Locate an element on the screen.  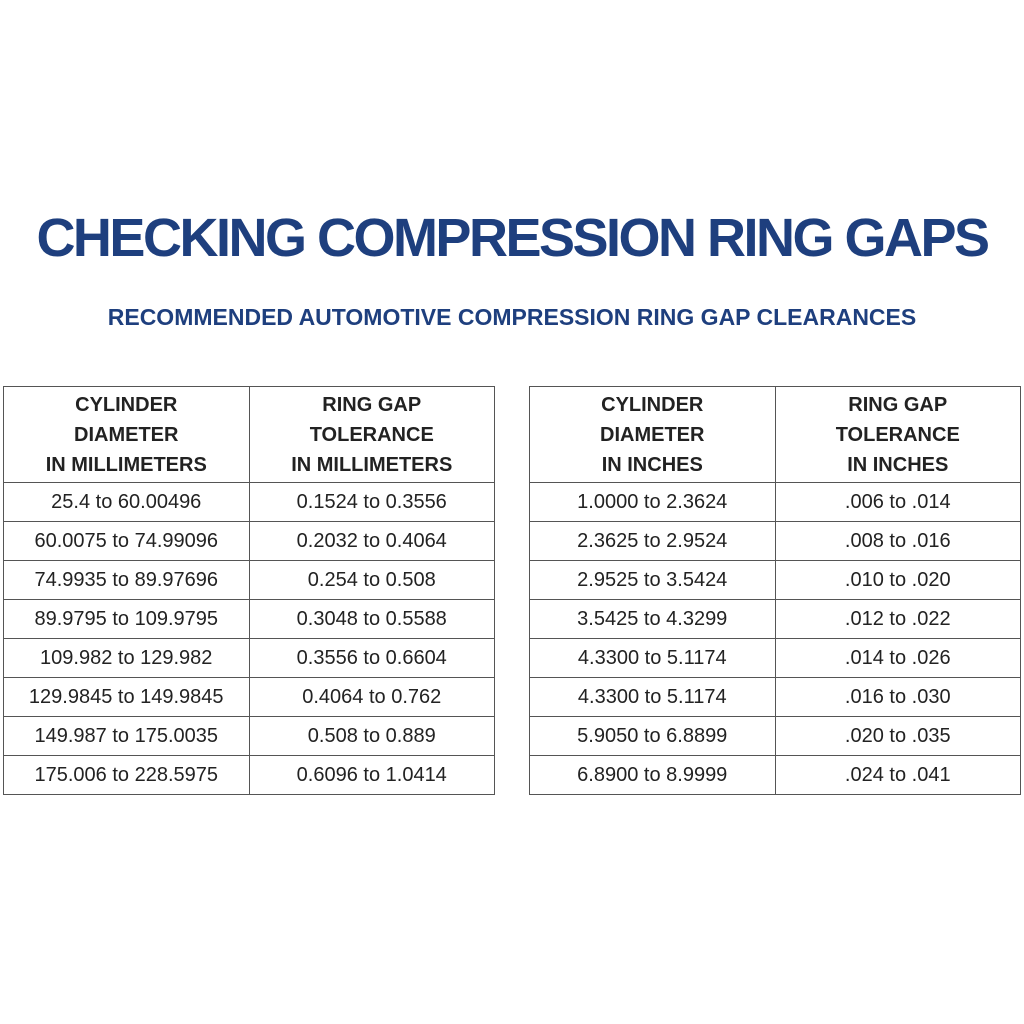
cylinder-diameter-cell: 1.0000 to 2.3624 is located at coordinates (652, 502).